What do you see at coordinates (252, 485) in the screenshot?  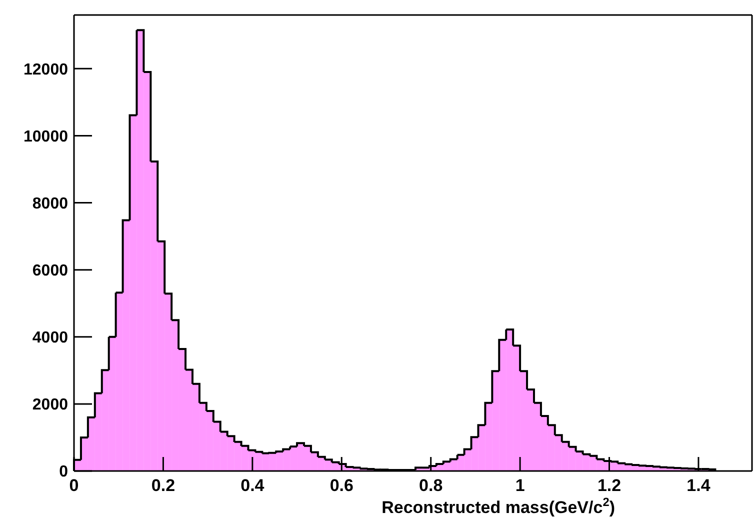 I see `x-tick-label: 0.4` at bounding box center [252, 485].